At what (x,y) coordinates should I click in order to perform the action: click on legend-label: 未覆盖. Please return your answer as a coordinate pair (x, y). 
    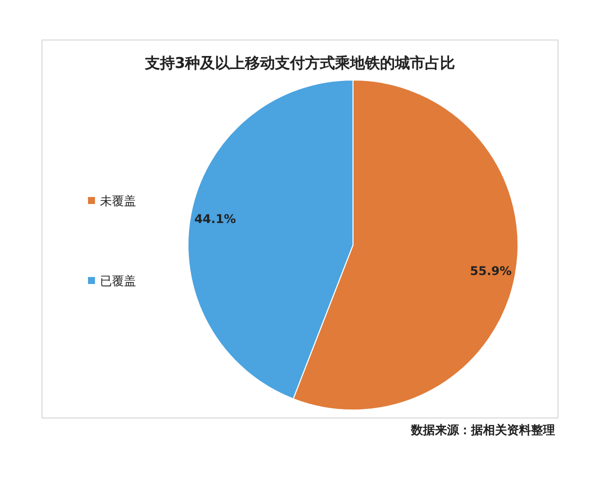
    Looking at the image, I should click on (118, 201).